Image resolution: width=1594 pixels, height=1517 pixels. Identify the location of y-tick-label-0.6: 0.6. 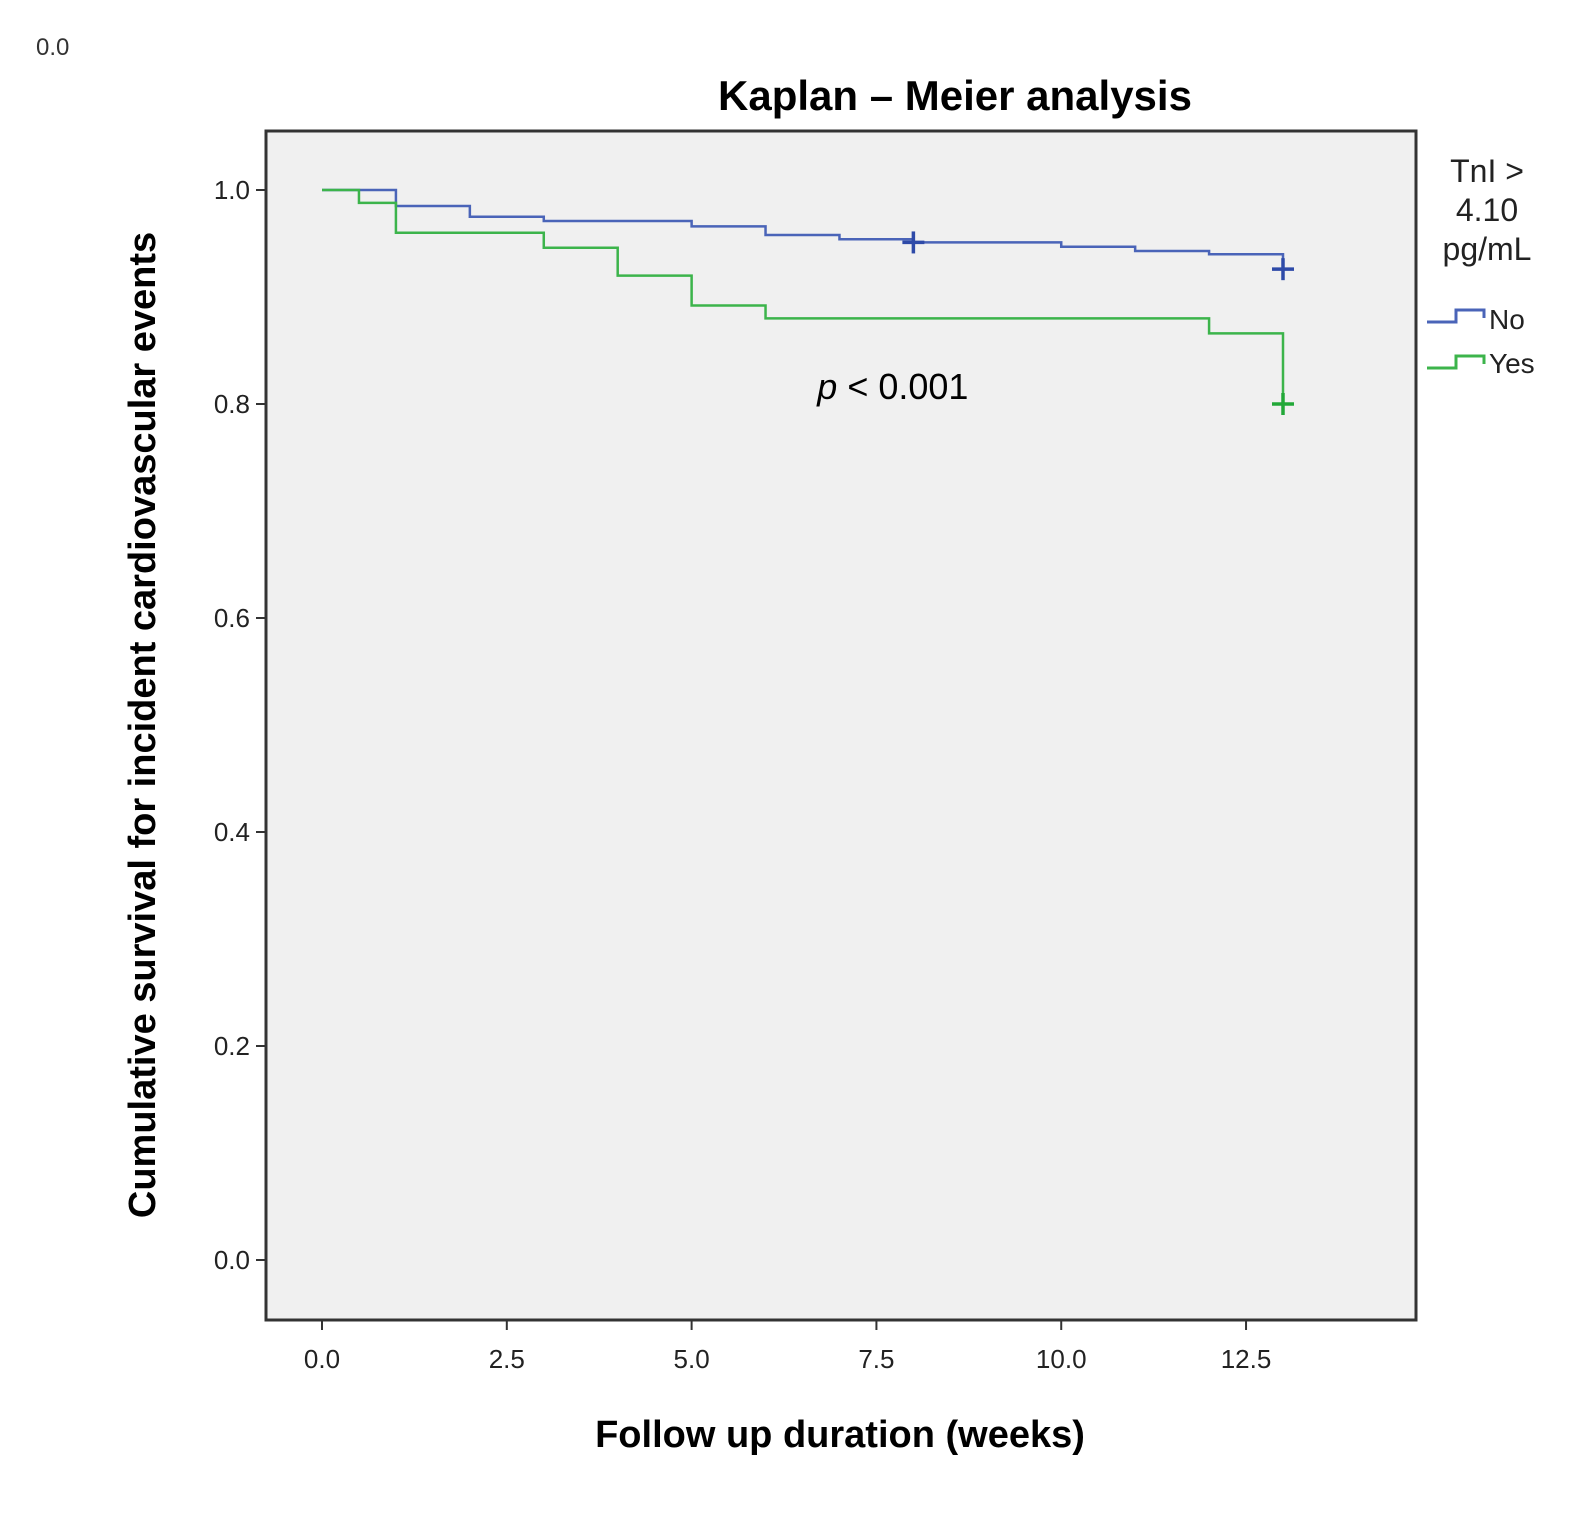
(232, 618).